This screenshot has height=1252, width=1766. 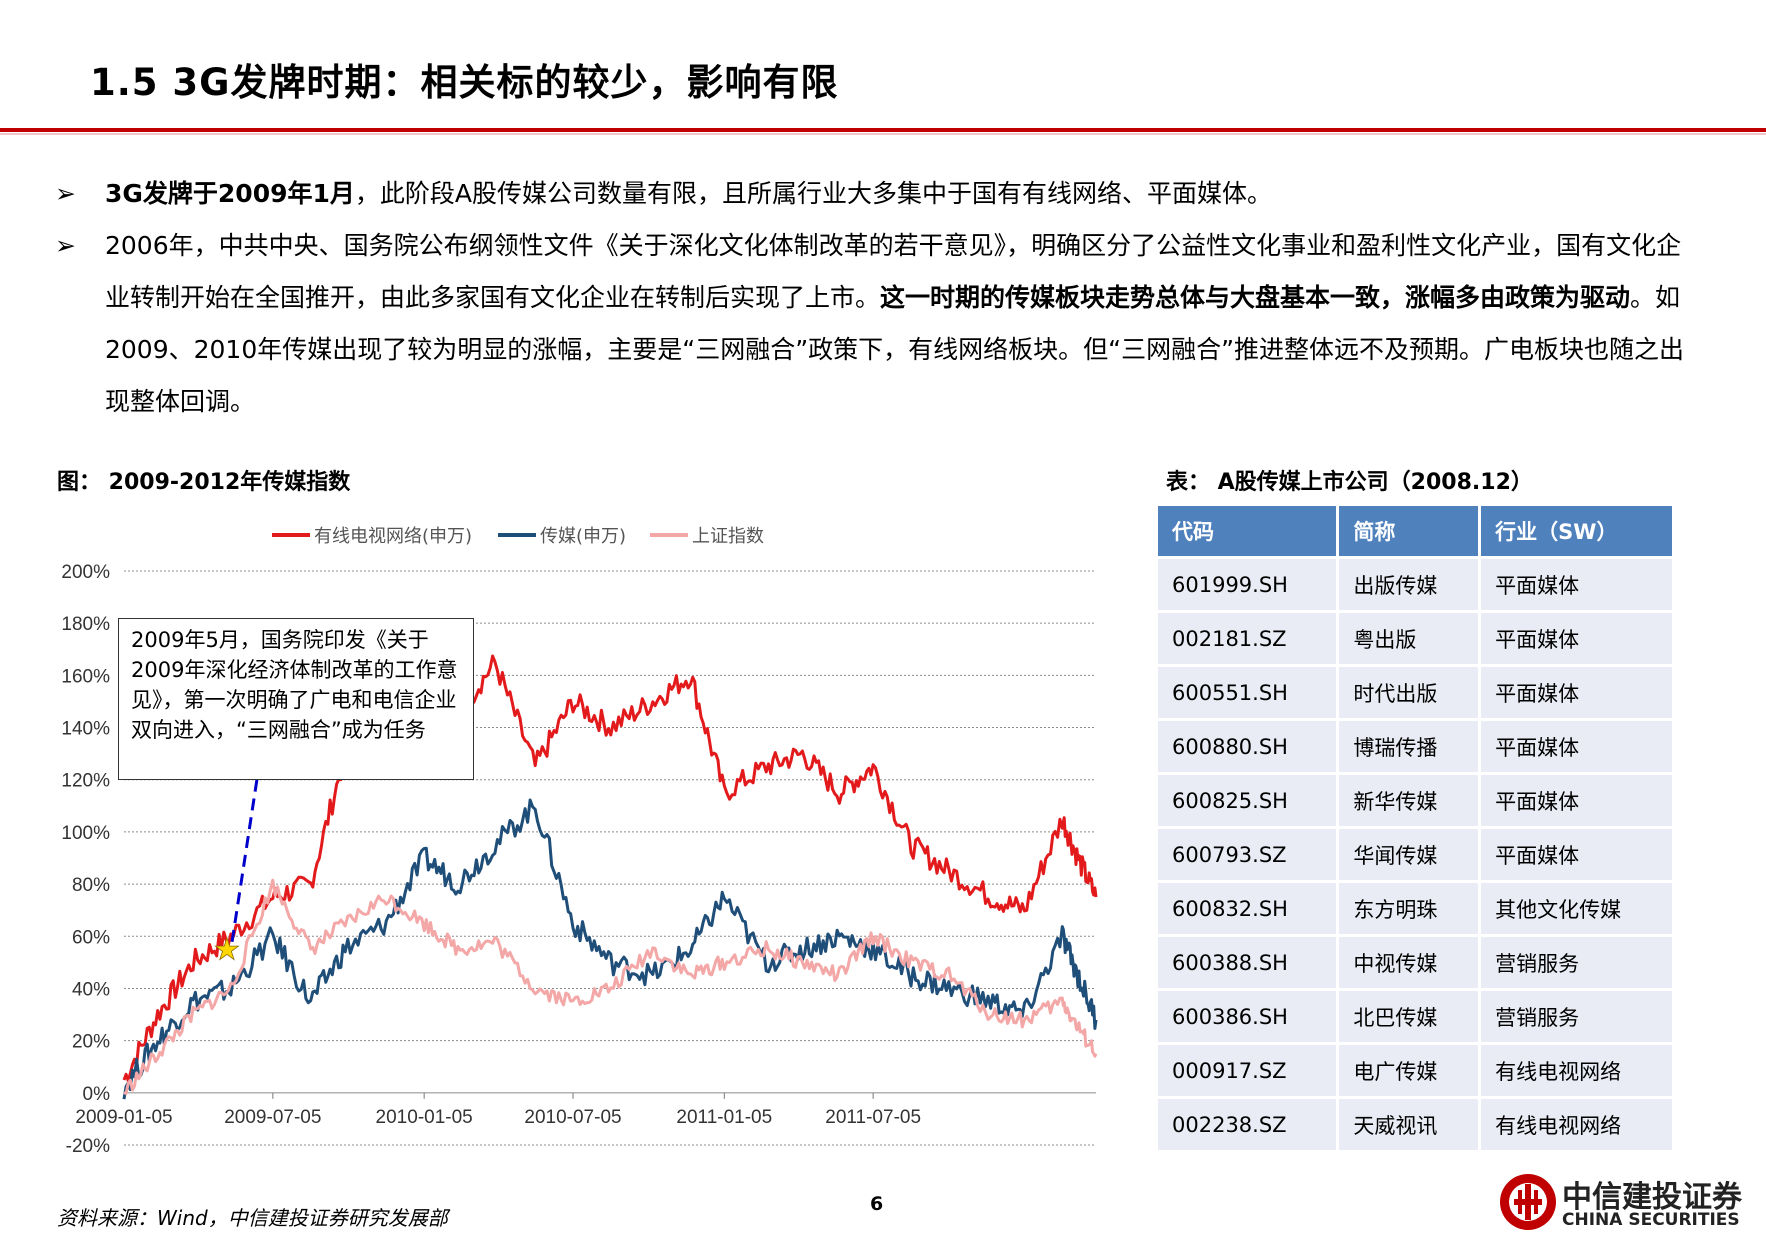 I want to click on table-row: 600388.SH 中视传媒 营销服务, so click(x=1415, y=962).